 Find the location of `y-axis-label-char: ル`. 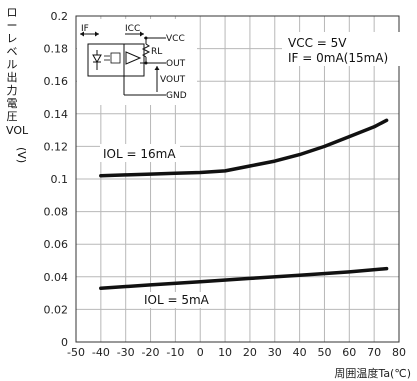

y-axis-label-char: ル is located at coordinates (12, 64).